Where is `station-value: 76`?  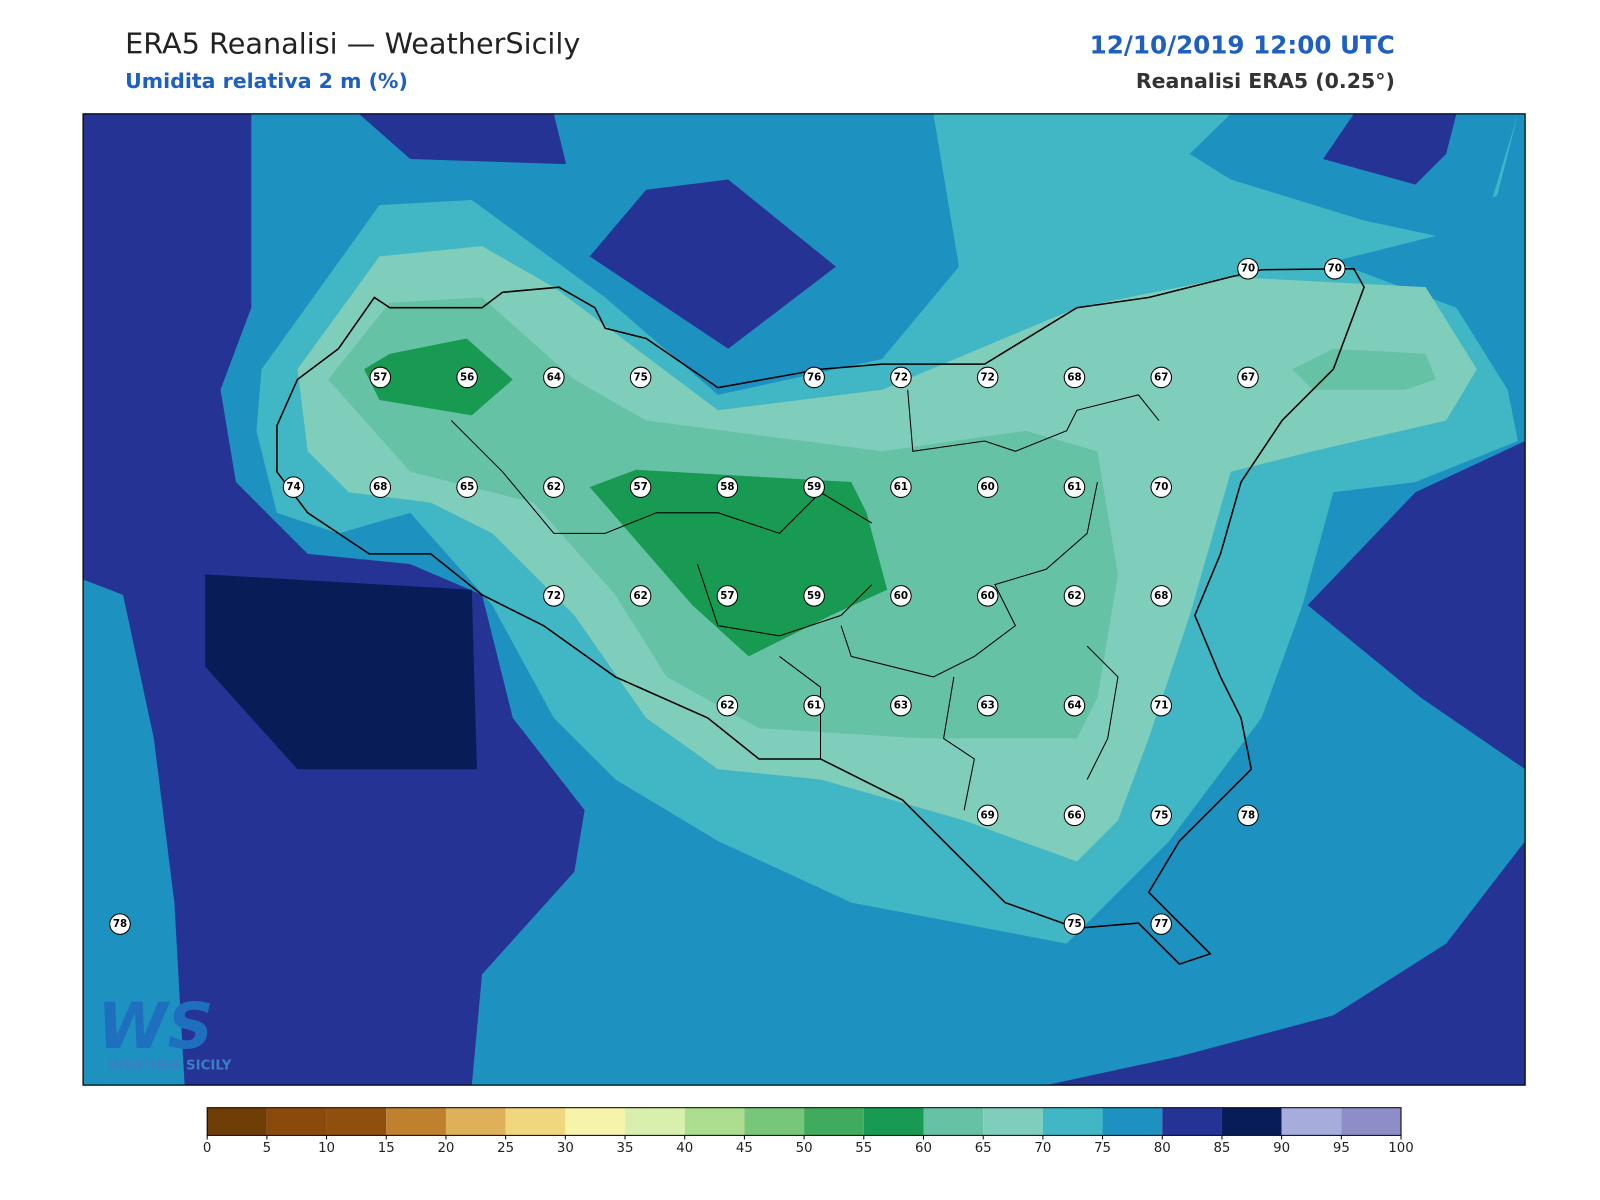 station-value: 76 is located at coordinates (814, 377).